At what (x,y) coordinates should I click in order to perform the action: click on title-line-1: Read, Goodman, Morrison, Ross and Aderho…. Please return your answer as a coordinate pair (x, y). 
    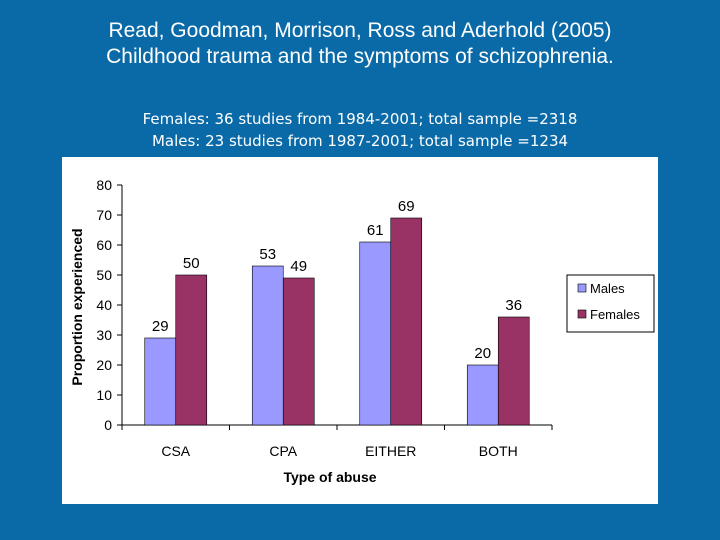
    Looking at the image, I should click on (360, 30).